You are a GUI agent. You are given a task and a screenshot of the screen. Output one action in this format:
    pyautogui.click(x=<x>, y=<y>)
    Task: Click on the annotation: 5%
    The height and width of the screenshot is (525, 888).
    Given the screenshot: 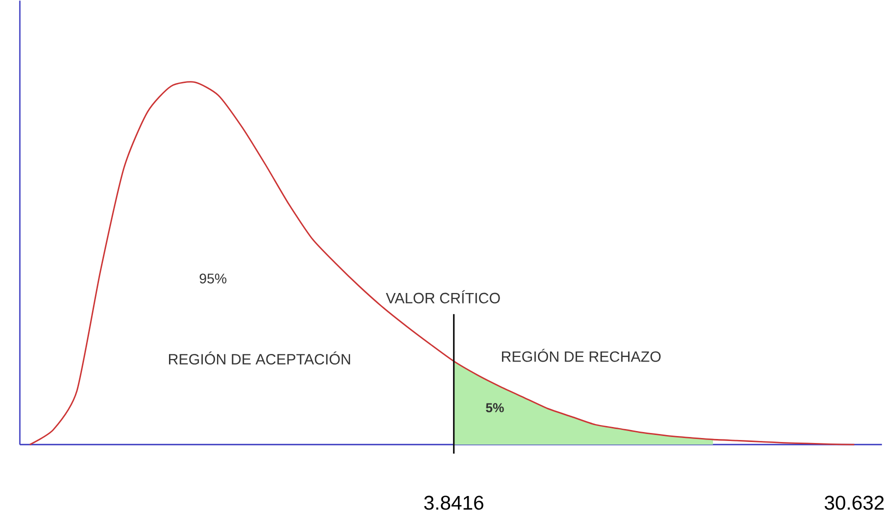 What is the action you would take?
    pyautogui.click(x=495, y=407)
    